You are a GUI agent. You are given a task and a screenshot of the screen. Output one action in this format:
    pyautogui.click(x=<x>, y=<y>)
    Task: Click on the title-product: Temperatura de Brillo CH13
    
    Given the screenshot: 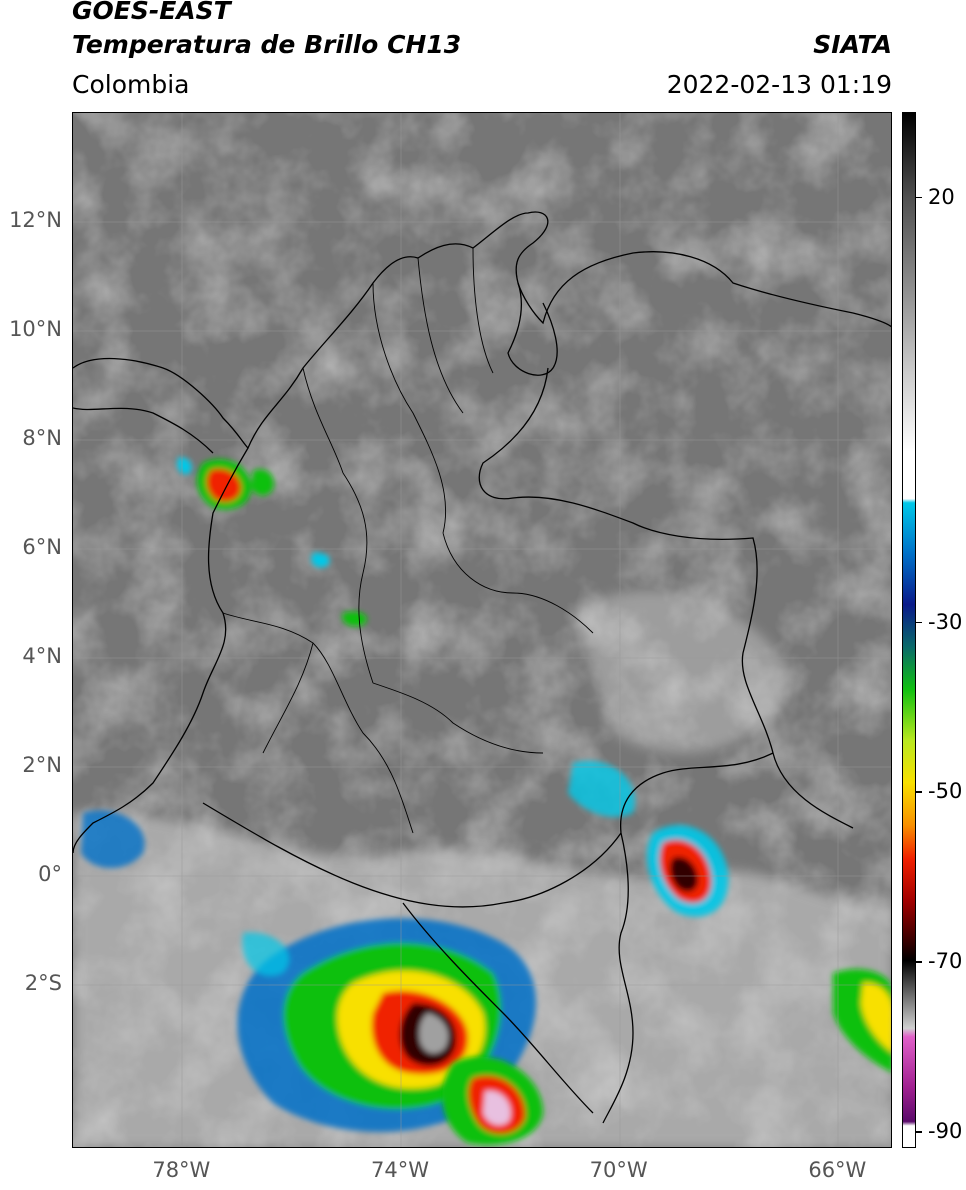 What is the action you would take?
    pyautogui.click(x=267, y=44)
    